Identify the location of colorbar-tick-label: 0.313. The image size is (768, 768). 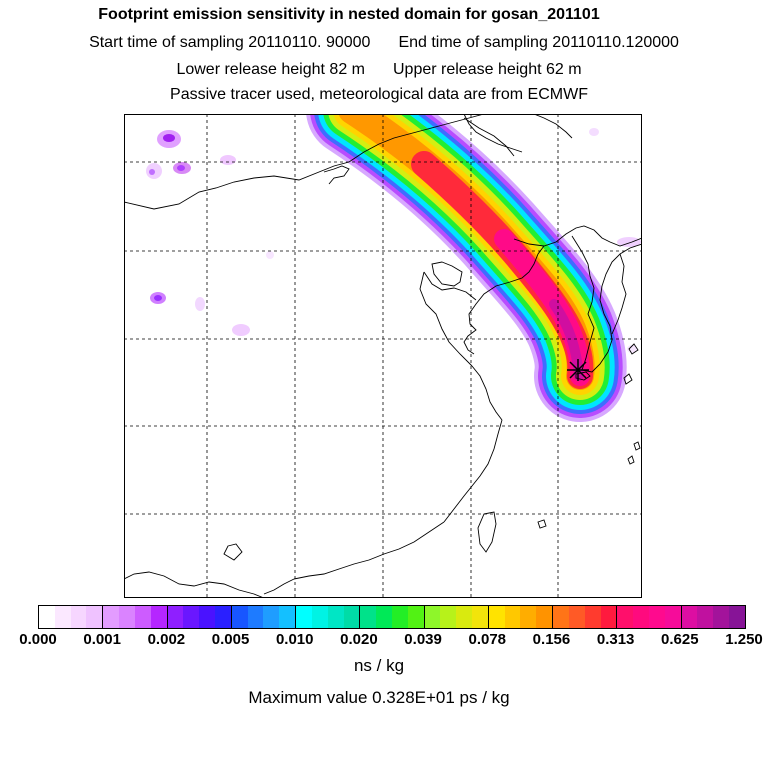
(615, 639).